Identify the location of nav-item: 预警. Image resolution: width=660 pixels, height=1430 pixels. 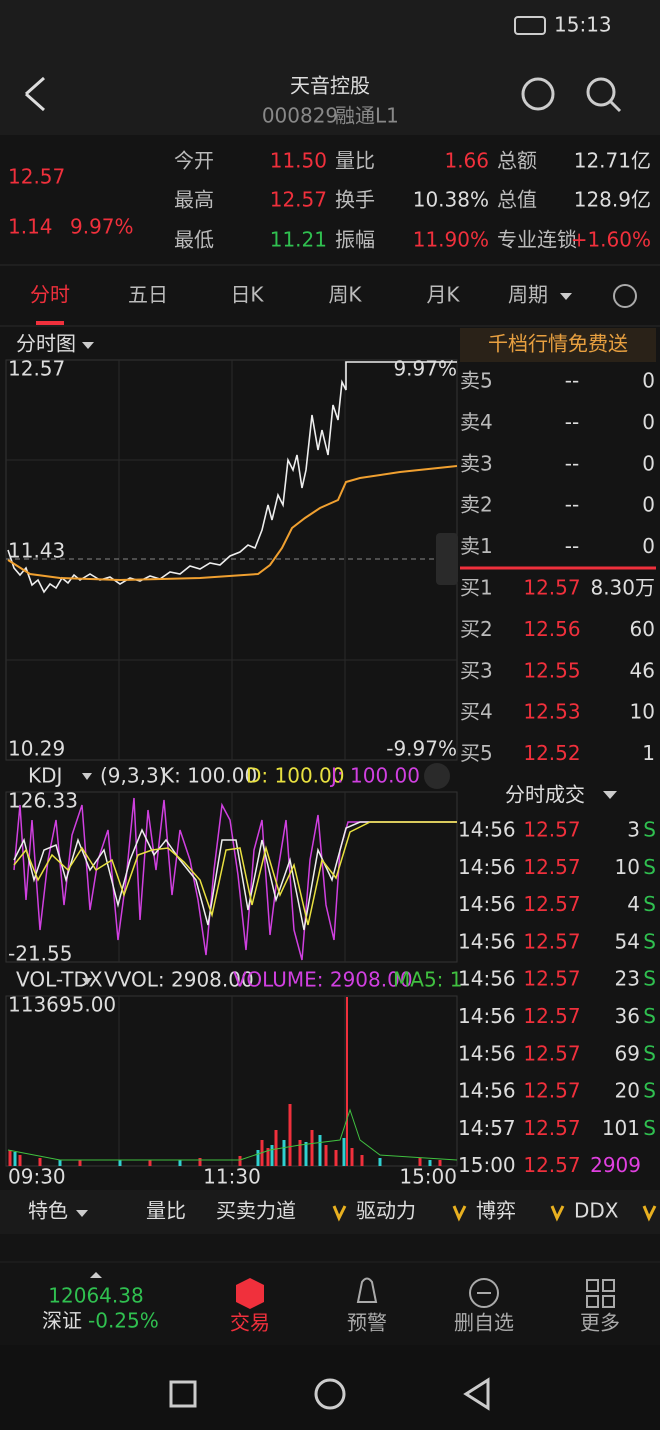
(367, 1323).